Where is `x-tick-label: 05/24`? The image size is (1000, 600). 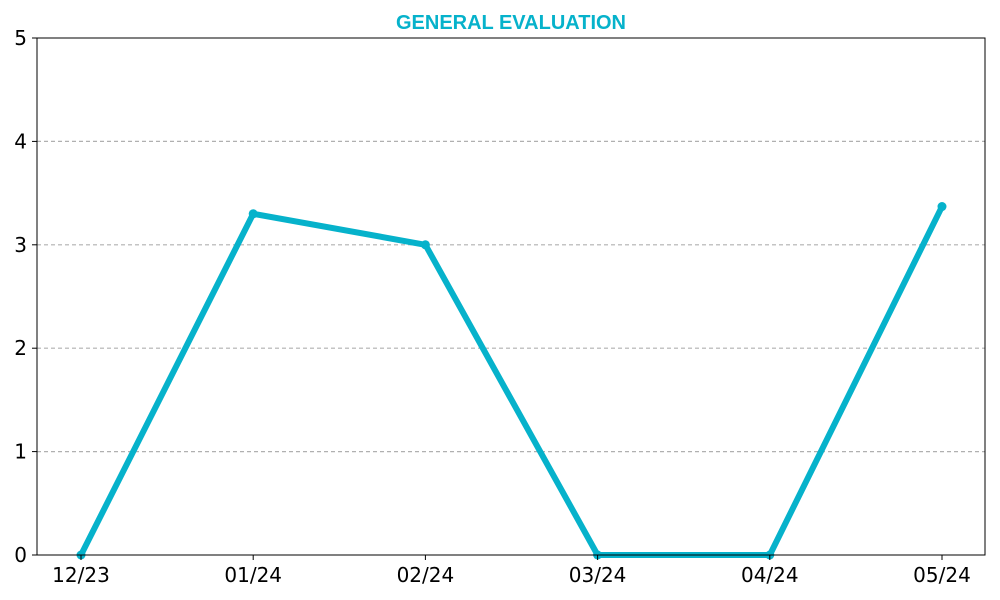 x-tick-label: 05/24 is located at coordinates (942, 575).